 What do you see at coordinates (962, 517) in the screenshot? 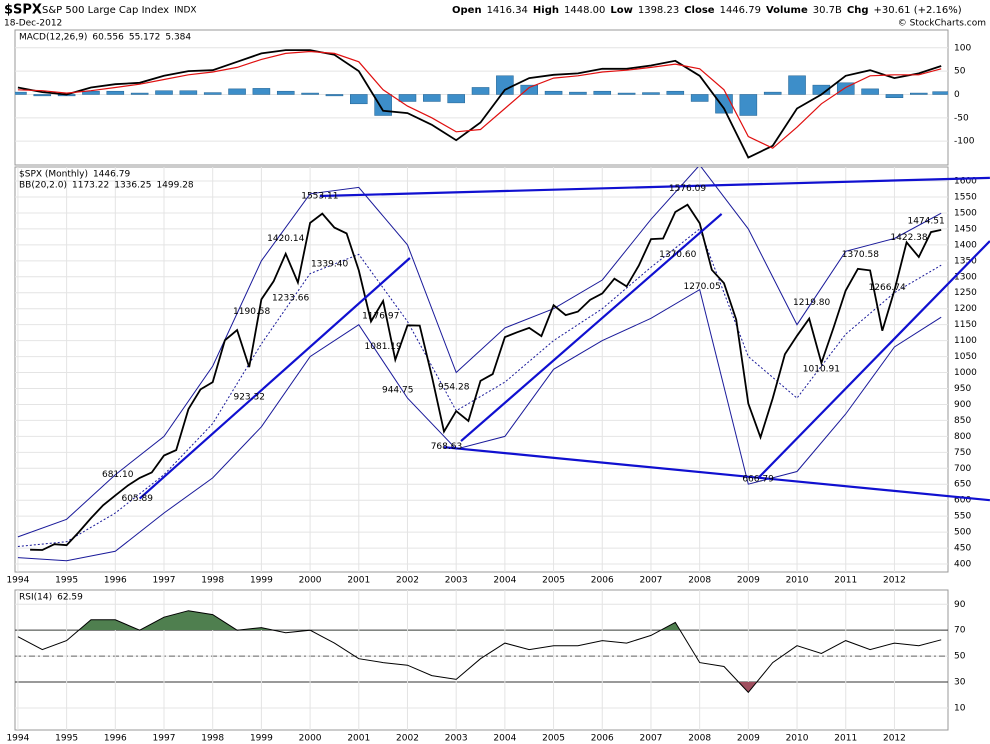
I see `y-tick-label: 550` at bounding box center [962, 517].